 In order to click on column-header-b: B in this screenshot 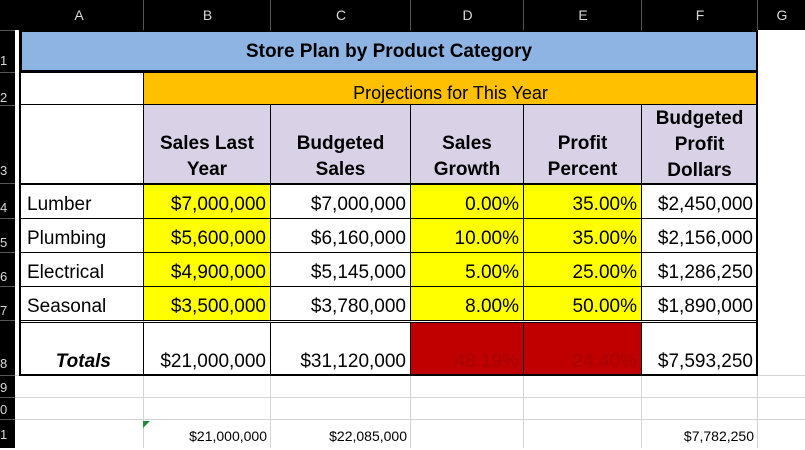, I will do `click(207, 15)`.